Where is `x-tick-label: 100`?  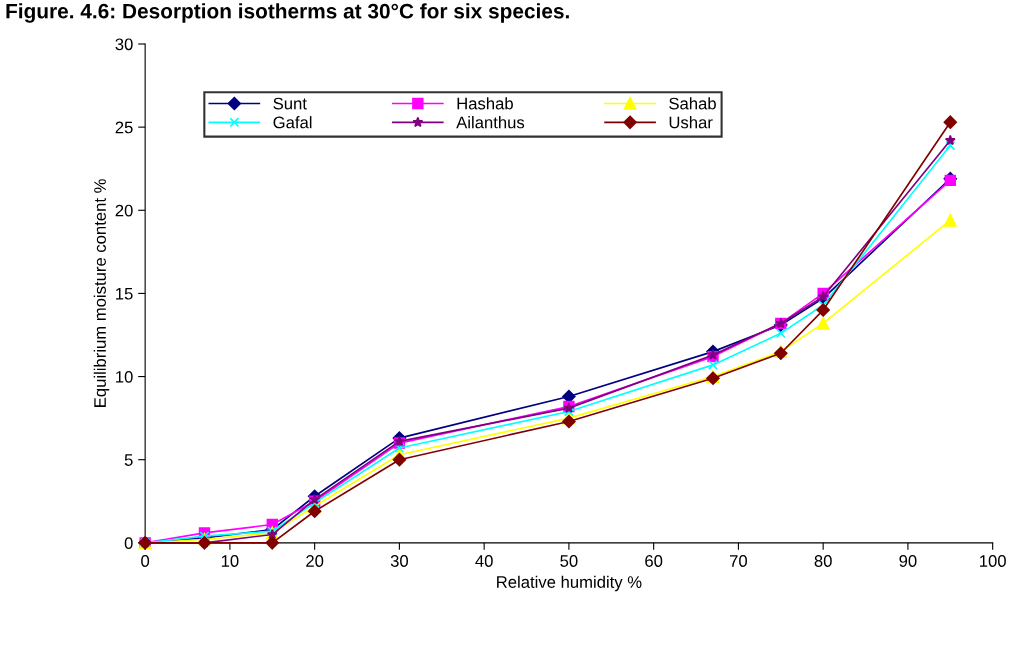 x-tick-label: 100 is located at coordinates (993, 561).